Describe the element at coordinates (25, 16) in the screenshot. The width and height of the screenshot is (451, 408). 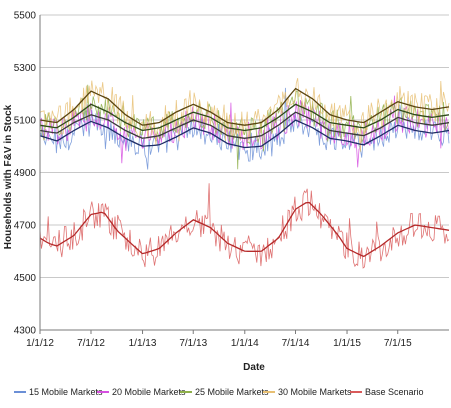
I see `y-tick-label: 5500` at that location.